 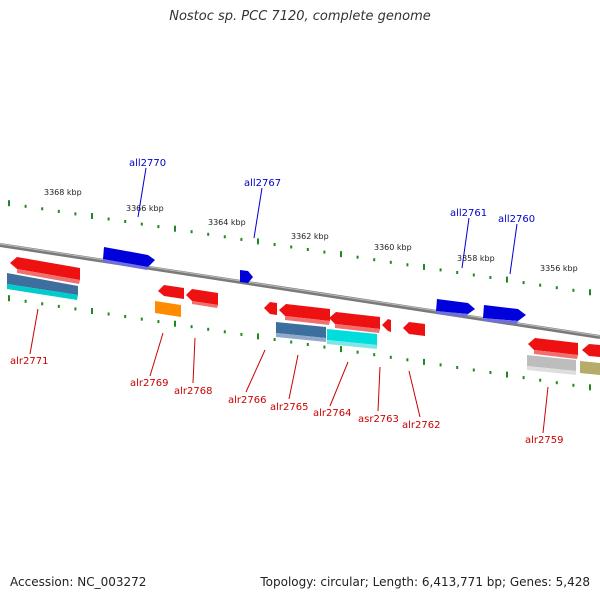 What do you see at coordinates (246, 276) in the screenshot?
I see `gene-all2767` at bounding box center [246, 276].